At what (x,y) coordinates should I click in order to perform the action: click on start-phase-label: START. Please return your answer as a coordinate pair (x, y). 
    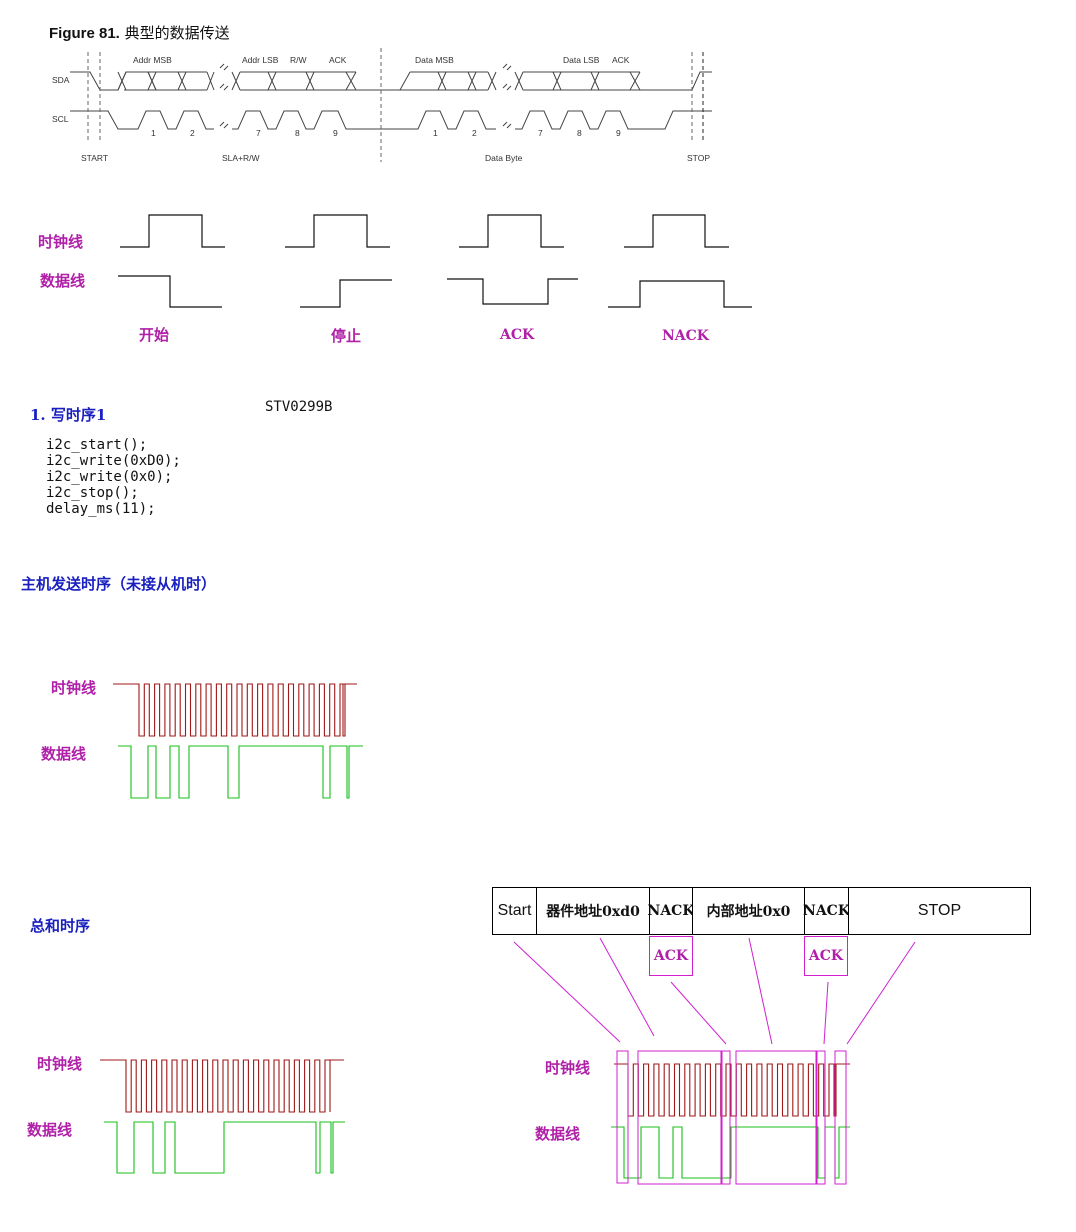
    Looking at the image, I should click on (95, 158).